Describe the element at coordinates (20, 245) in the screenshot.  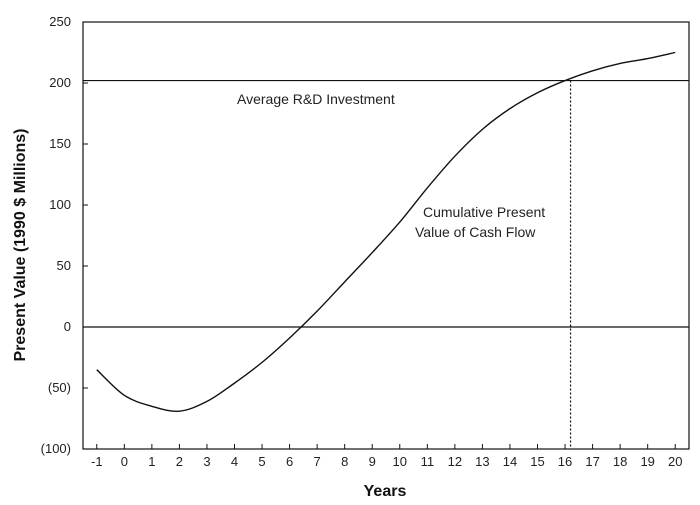
I see `y-axis-title: Present Value (1990 $ Millions)` at that location.